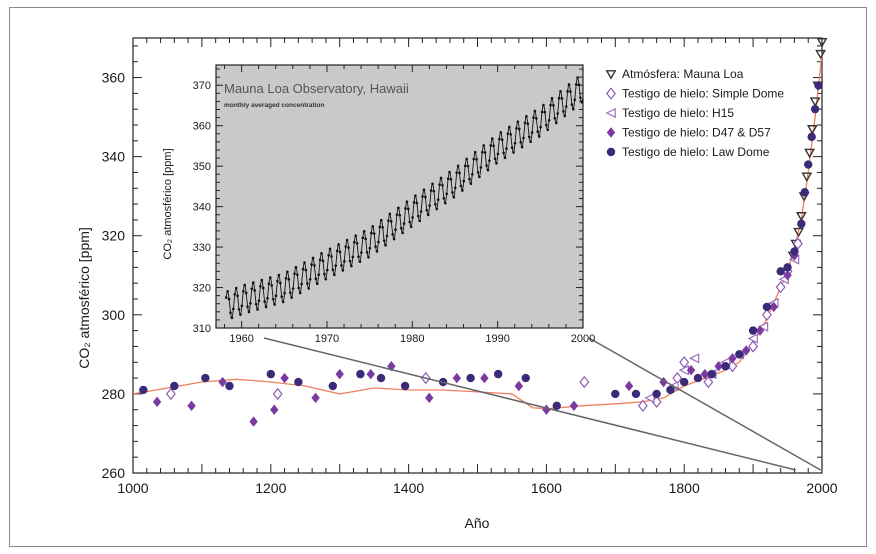 This screenshot has height=554, width=876. I want to click on inset-subtitle: monthly averaged concentration, so click(274, 105).